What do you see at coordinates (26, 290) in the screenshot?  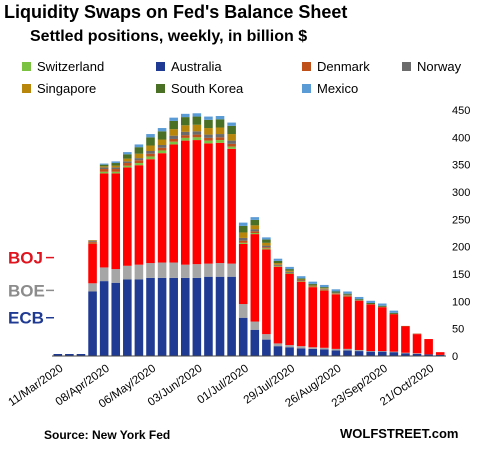 I see `annotation-label: BOE` at bounding box center [26, 290].